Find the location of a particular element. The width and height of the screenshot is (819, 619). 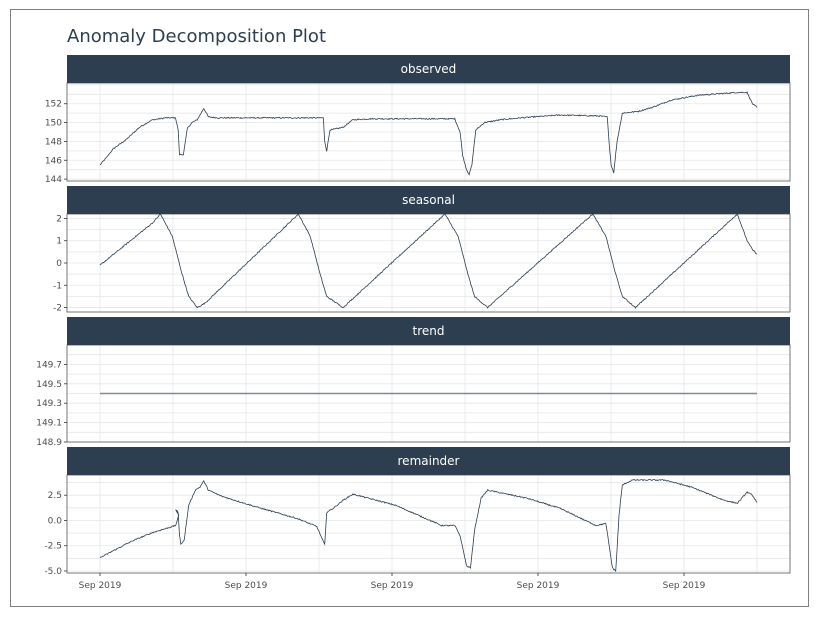

y-tick-label: 149.7 is located at coordinates (49, 365).